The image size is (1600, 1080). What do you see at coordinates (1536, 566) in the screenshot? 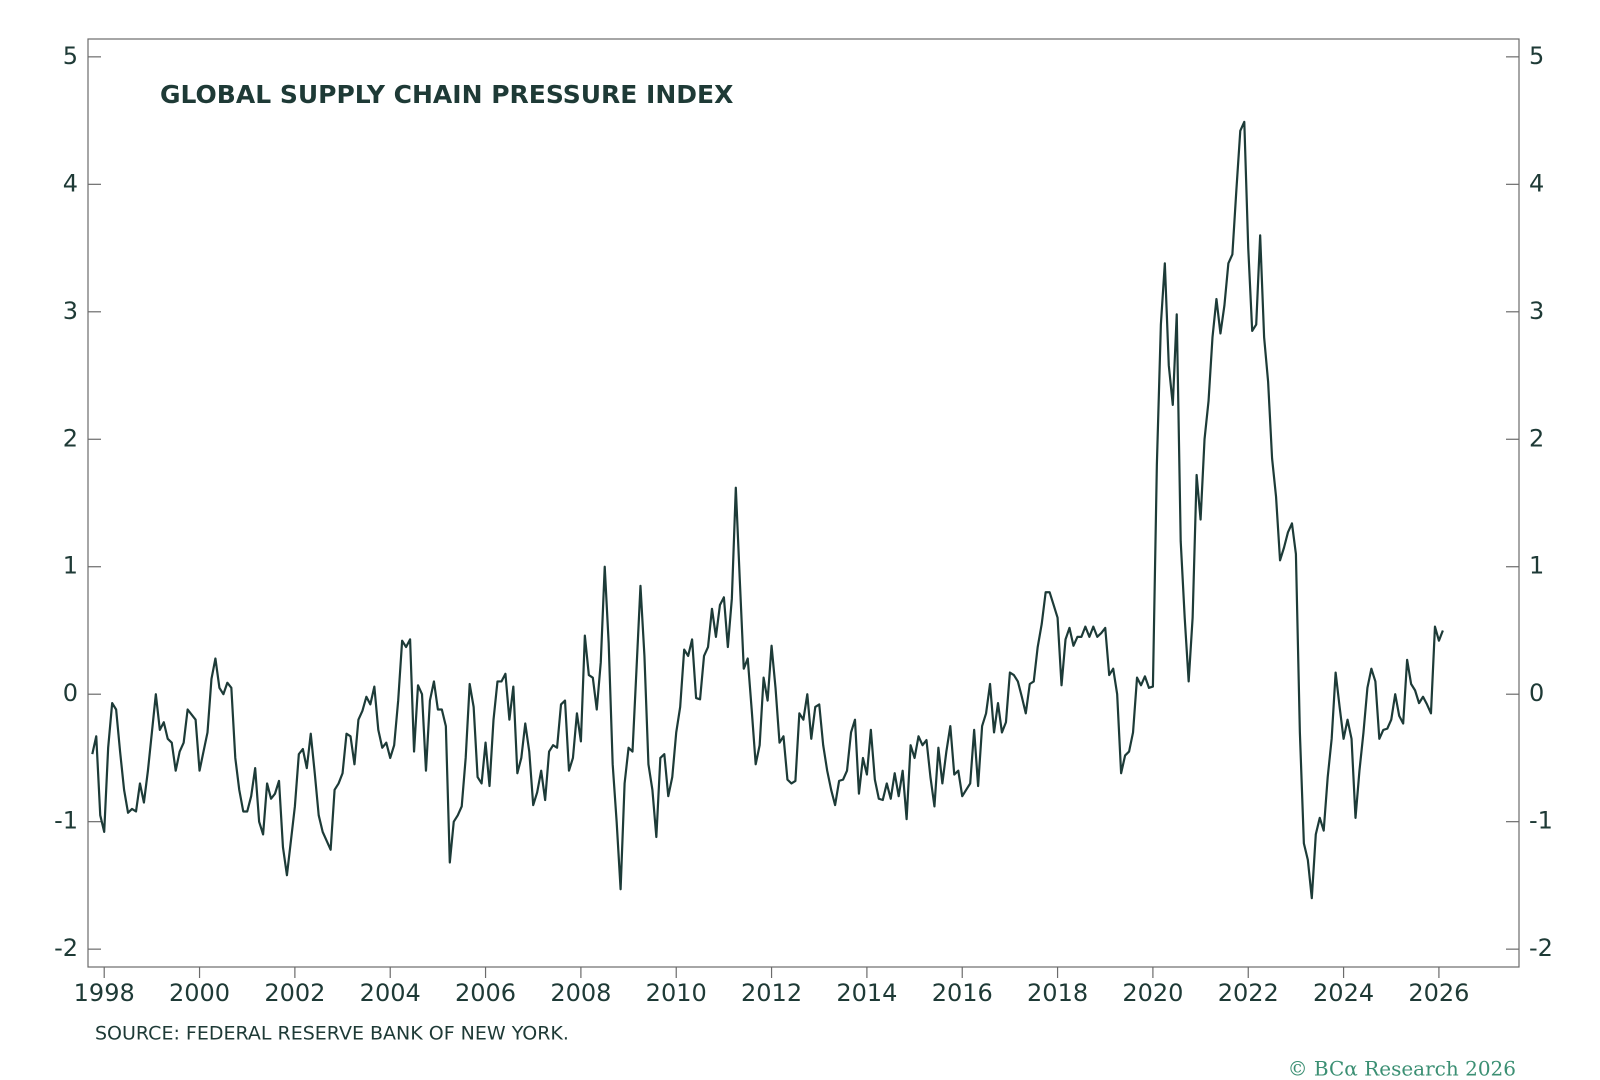
I see `y2-tick-label: 1` at bounding box center [1536, 566].